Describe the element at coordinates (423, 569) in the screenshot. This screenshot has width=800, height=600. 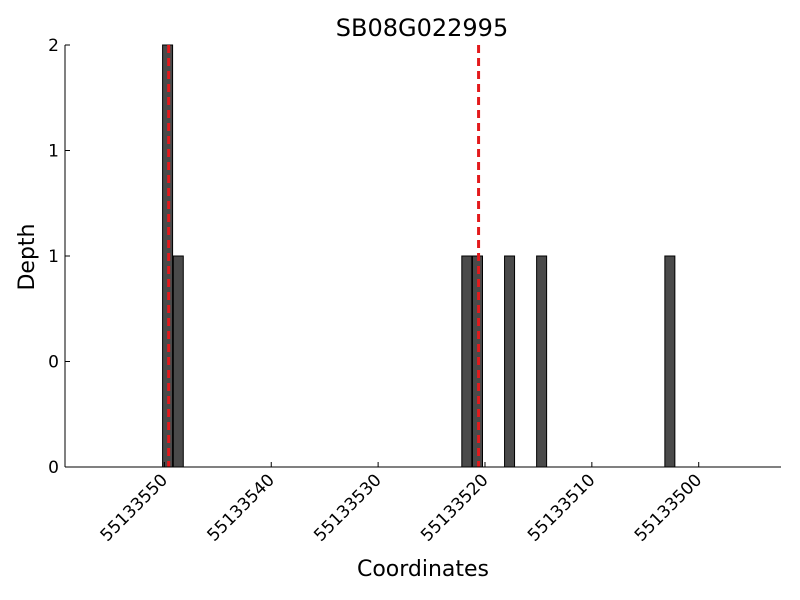
I see `x-axis-label: Coordinates` at that location.